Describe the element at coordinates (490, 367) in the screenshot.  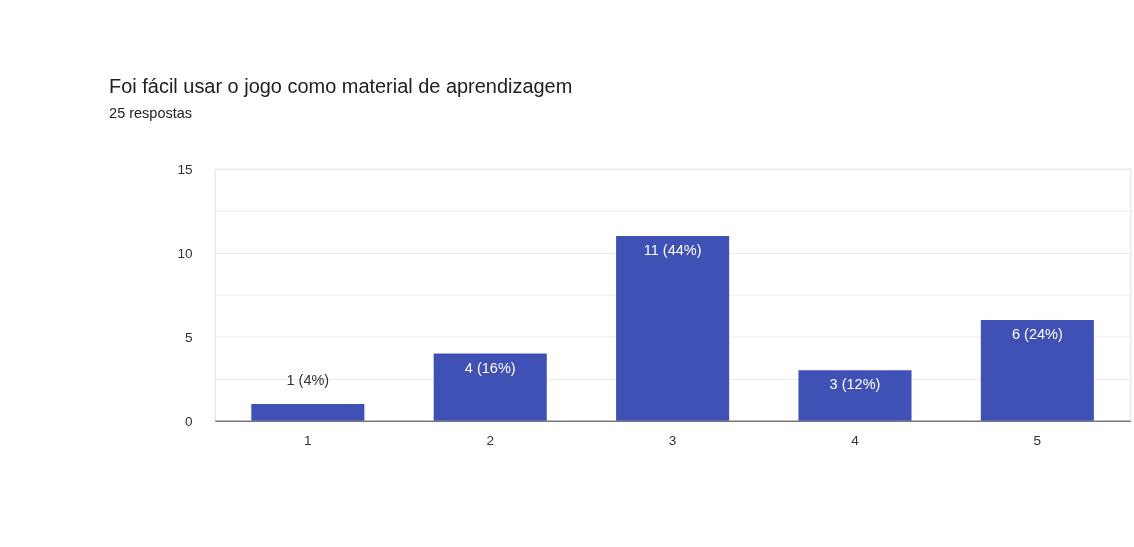
I see `data-label: 4 (16%)` at that location.